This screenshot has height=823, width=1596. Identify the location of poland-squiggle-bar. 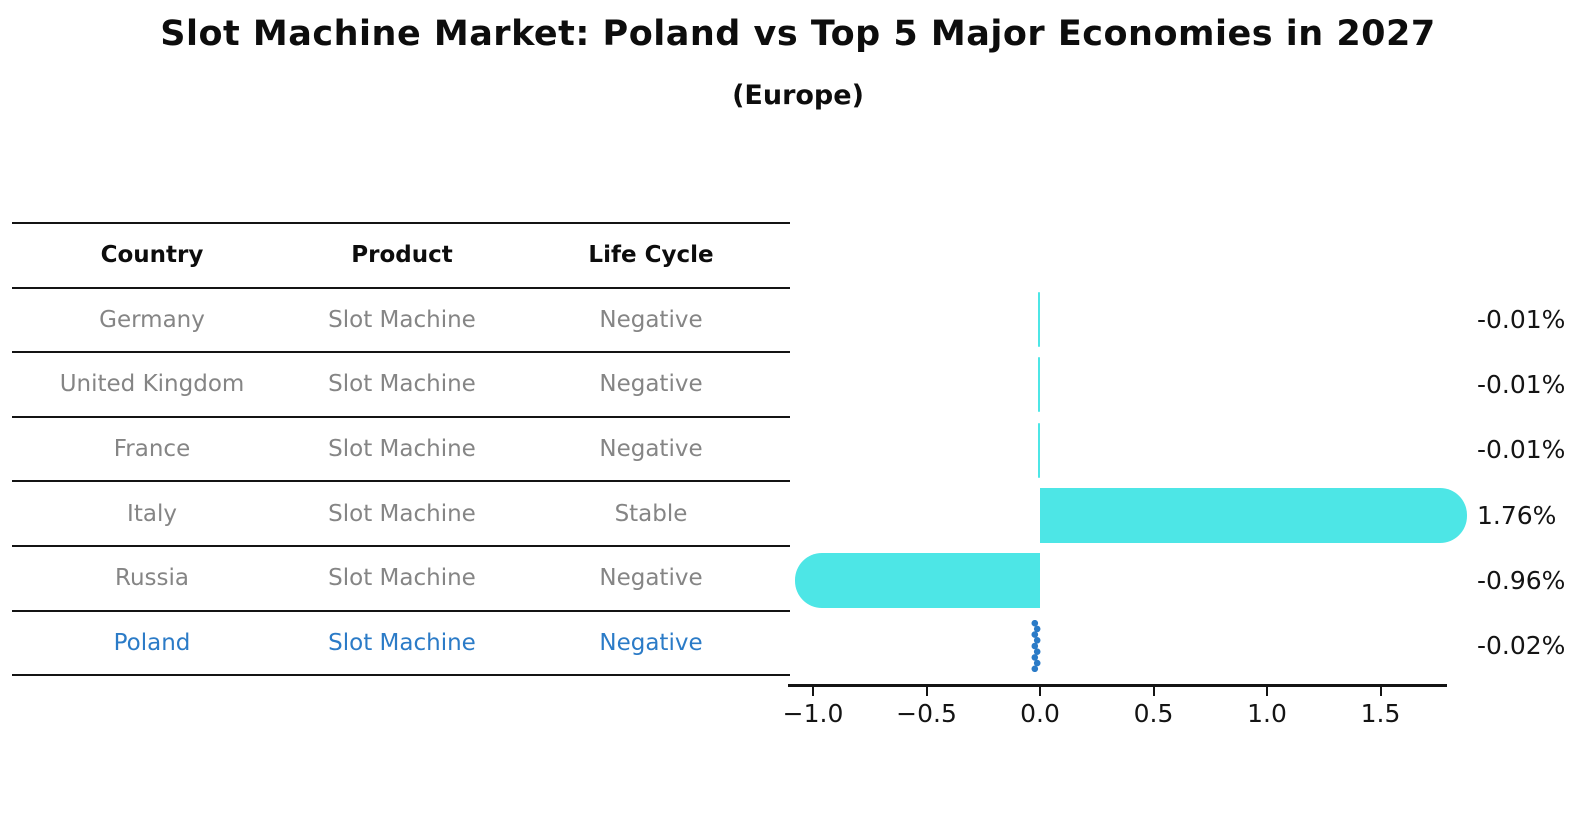
(1036, 645).